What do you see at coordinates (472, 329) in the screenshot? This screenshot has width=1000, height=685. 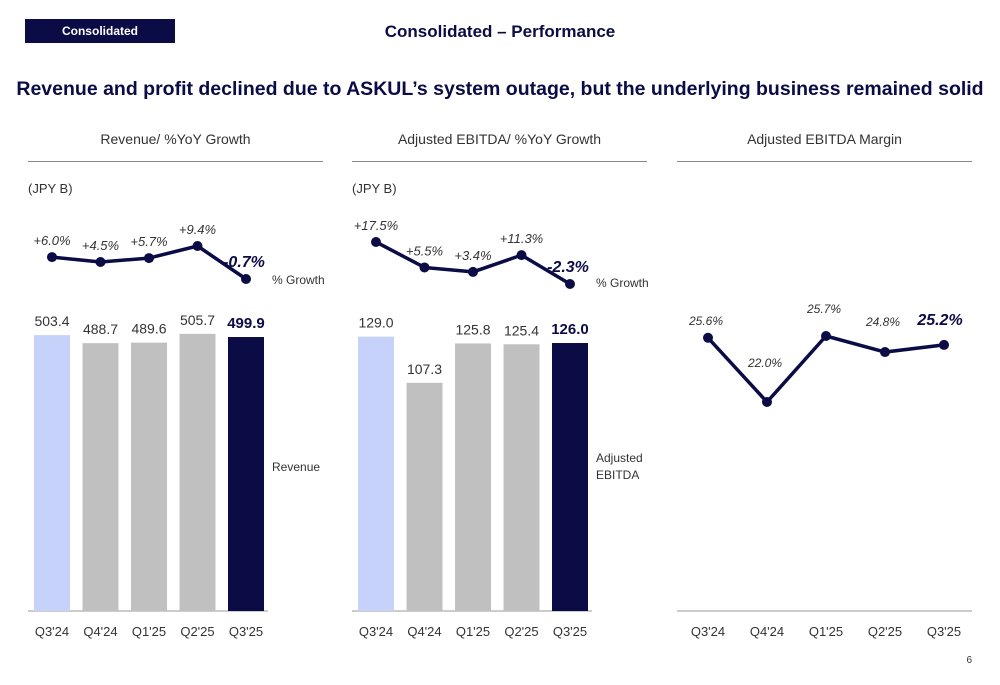 I see `bar-value-label: 125.8` at bounding box center [472, 329].